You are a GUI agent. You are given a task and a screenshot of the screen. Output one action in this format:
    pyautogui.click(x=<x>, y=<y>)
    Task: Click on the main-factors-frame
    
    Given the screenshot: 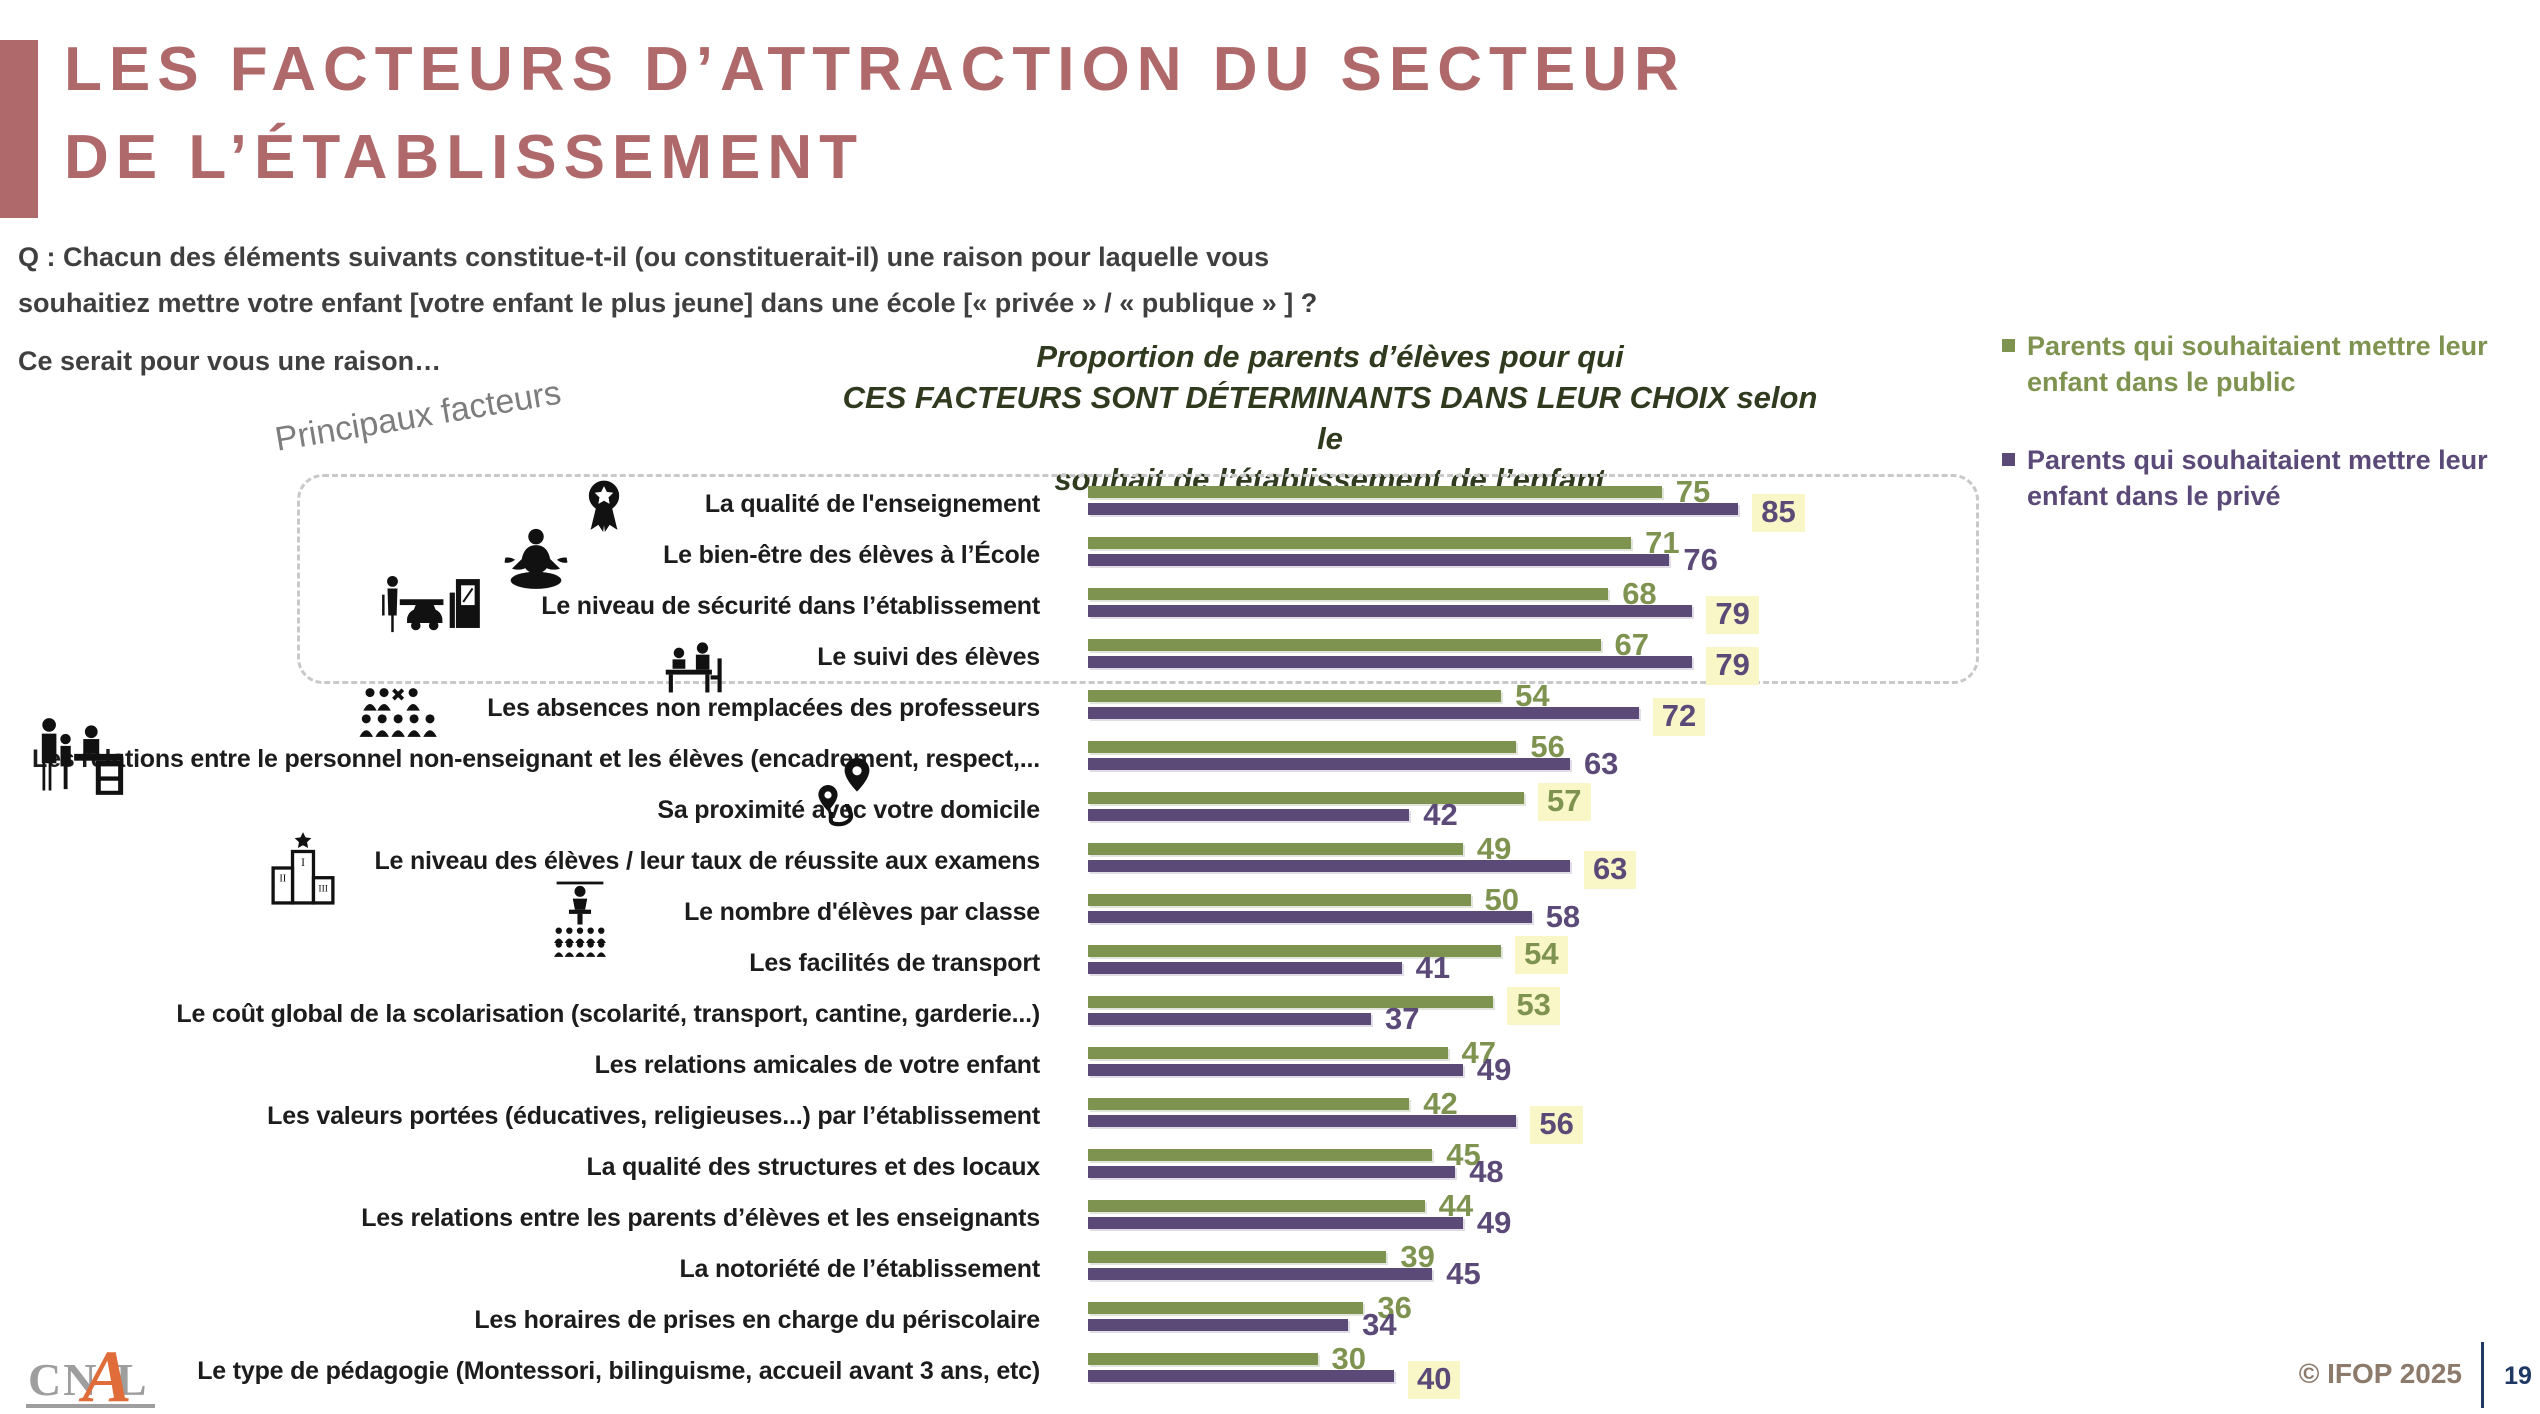 What is the action you would take?
    pyautogui.click(x=1138, y=579)
    